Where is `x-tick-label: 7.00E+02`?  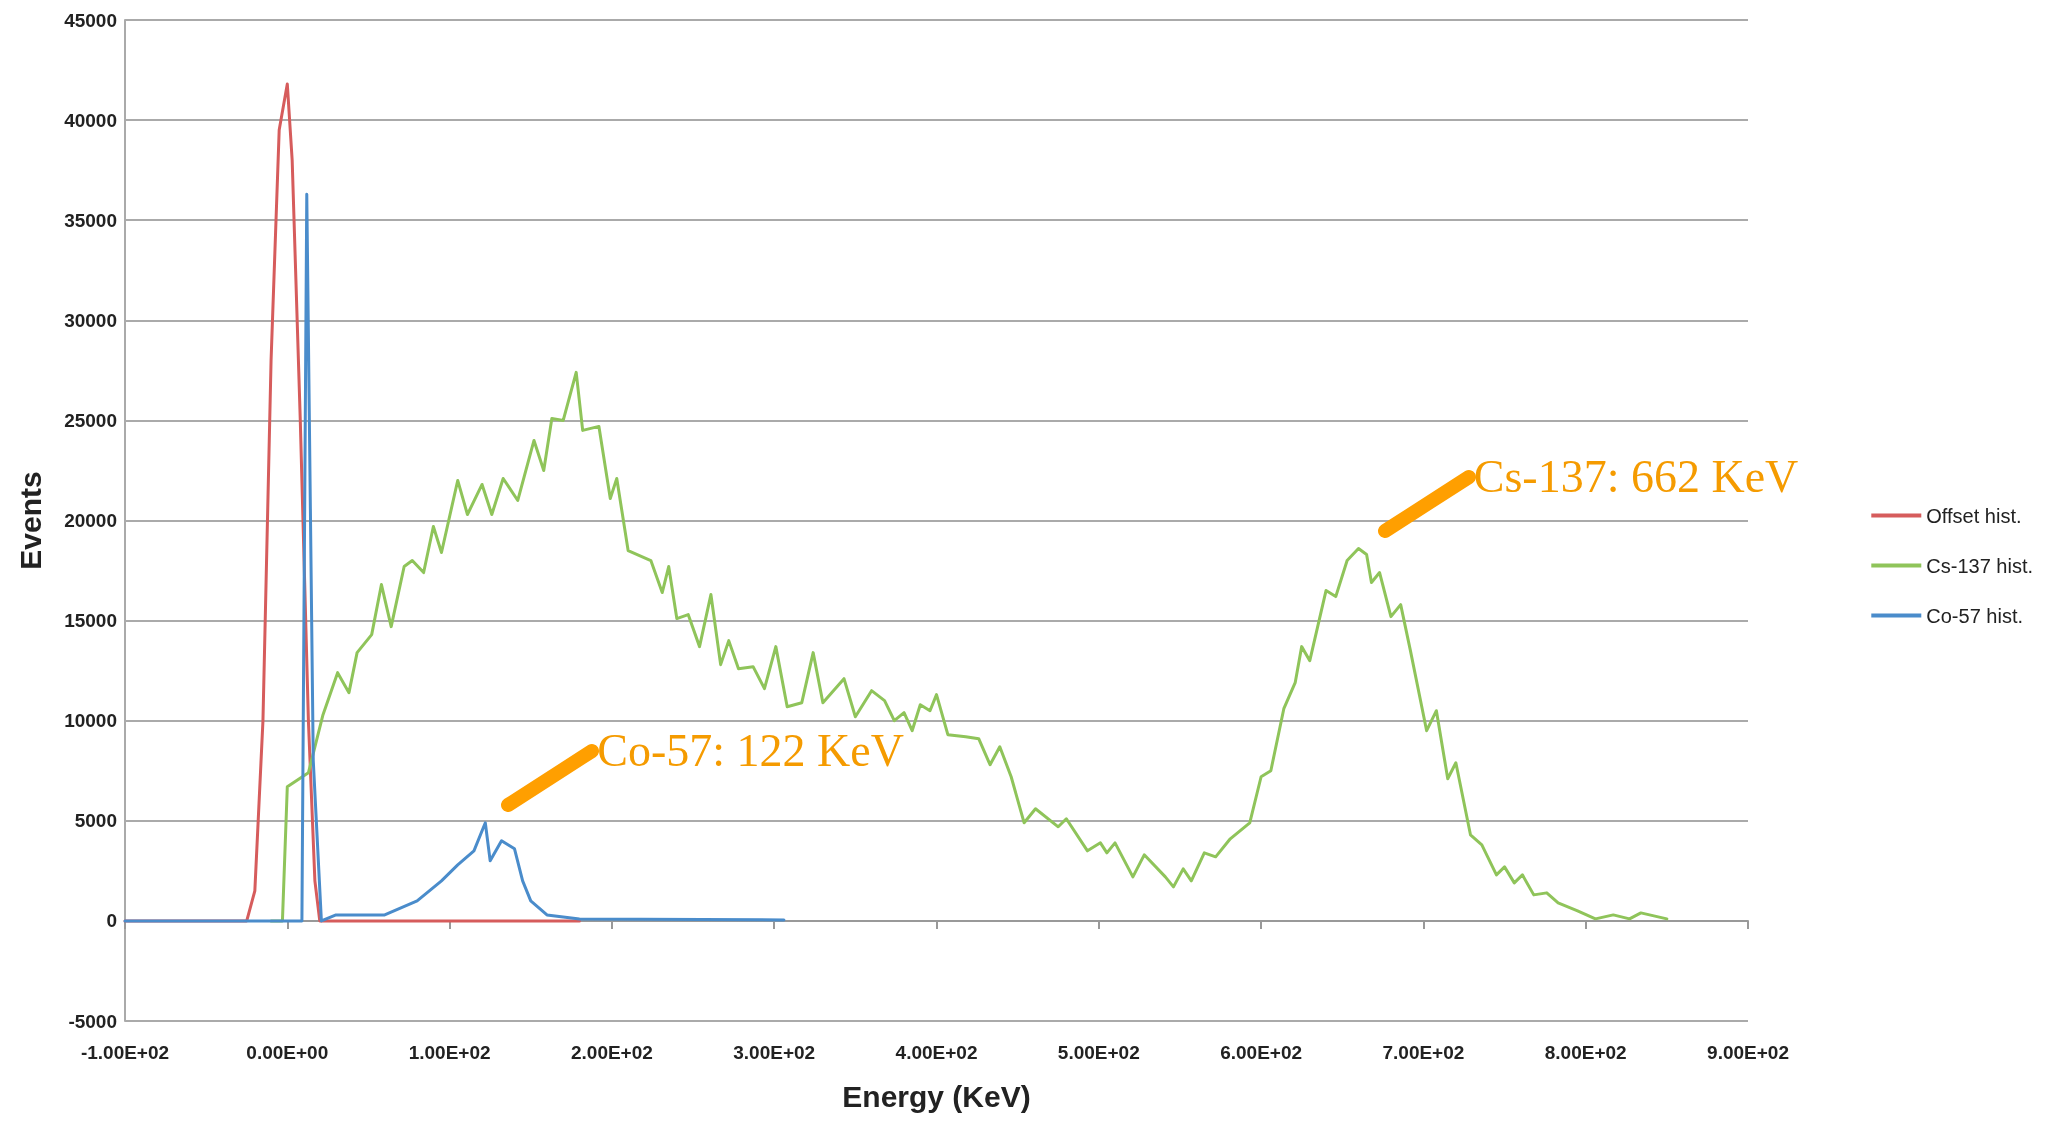
x-tick-label: 7.00E+02 is located at coordinates (1423, 1052).